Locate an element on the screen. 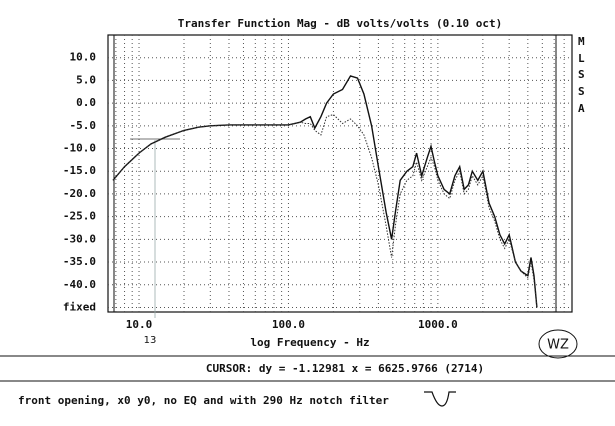 The image size is (615, 426). x-tick-label: 1000.0 is located at coordinates (438, 324).